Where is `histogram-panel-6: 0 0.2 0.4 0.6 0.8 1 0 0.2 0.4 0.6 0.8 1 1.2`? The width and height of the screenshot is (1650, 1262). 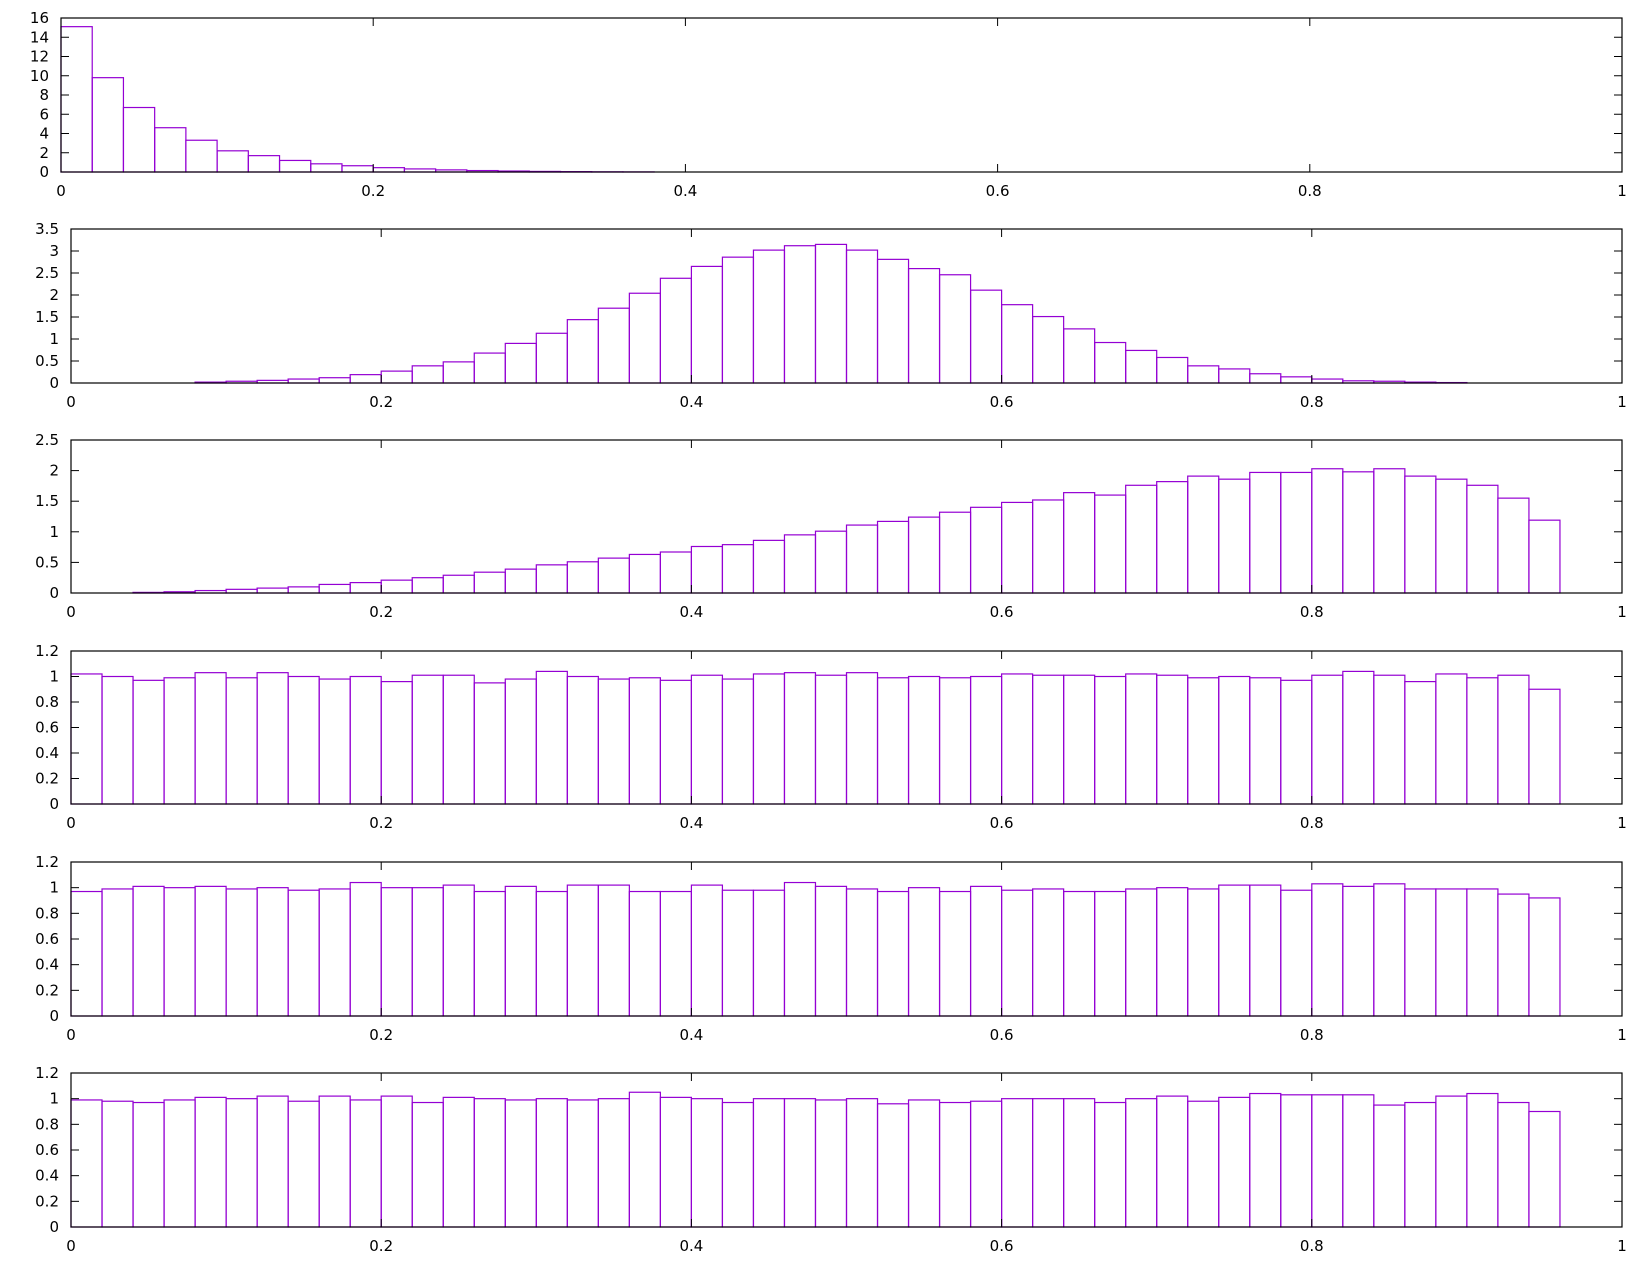
histogram-panel-6: 0 0.2 0.4 0.6 0.8 1 0 0.2 0.4 0.6 0.8 1 1.2 is located at coordinates (831, 1159).